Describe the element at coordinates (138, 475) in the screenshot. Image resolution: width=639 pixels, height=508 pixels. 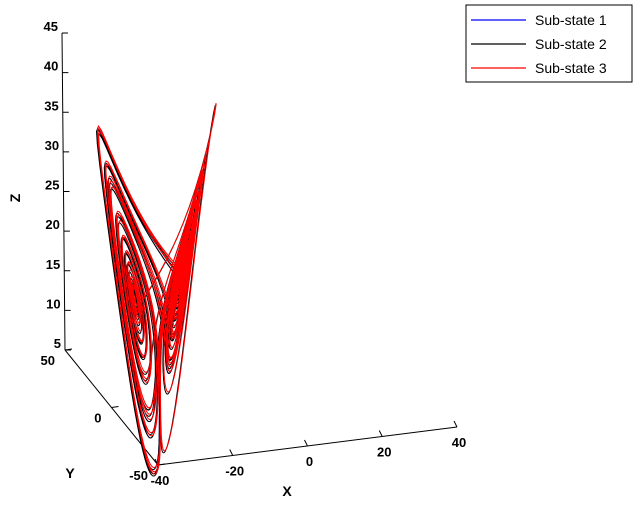
I see `y-tick-label: -50` at that location.